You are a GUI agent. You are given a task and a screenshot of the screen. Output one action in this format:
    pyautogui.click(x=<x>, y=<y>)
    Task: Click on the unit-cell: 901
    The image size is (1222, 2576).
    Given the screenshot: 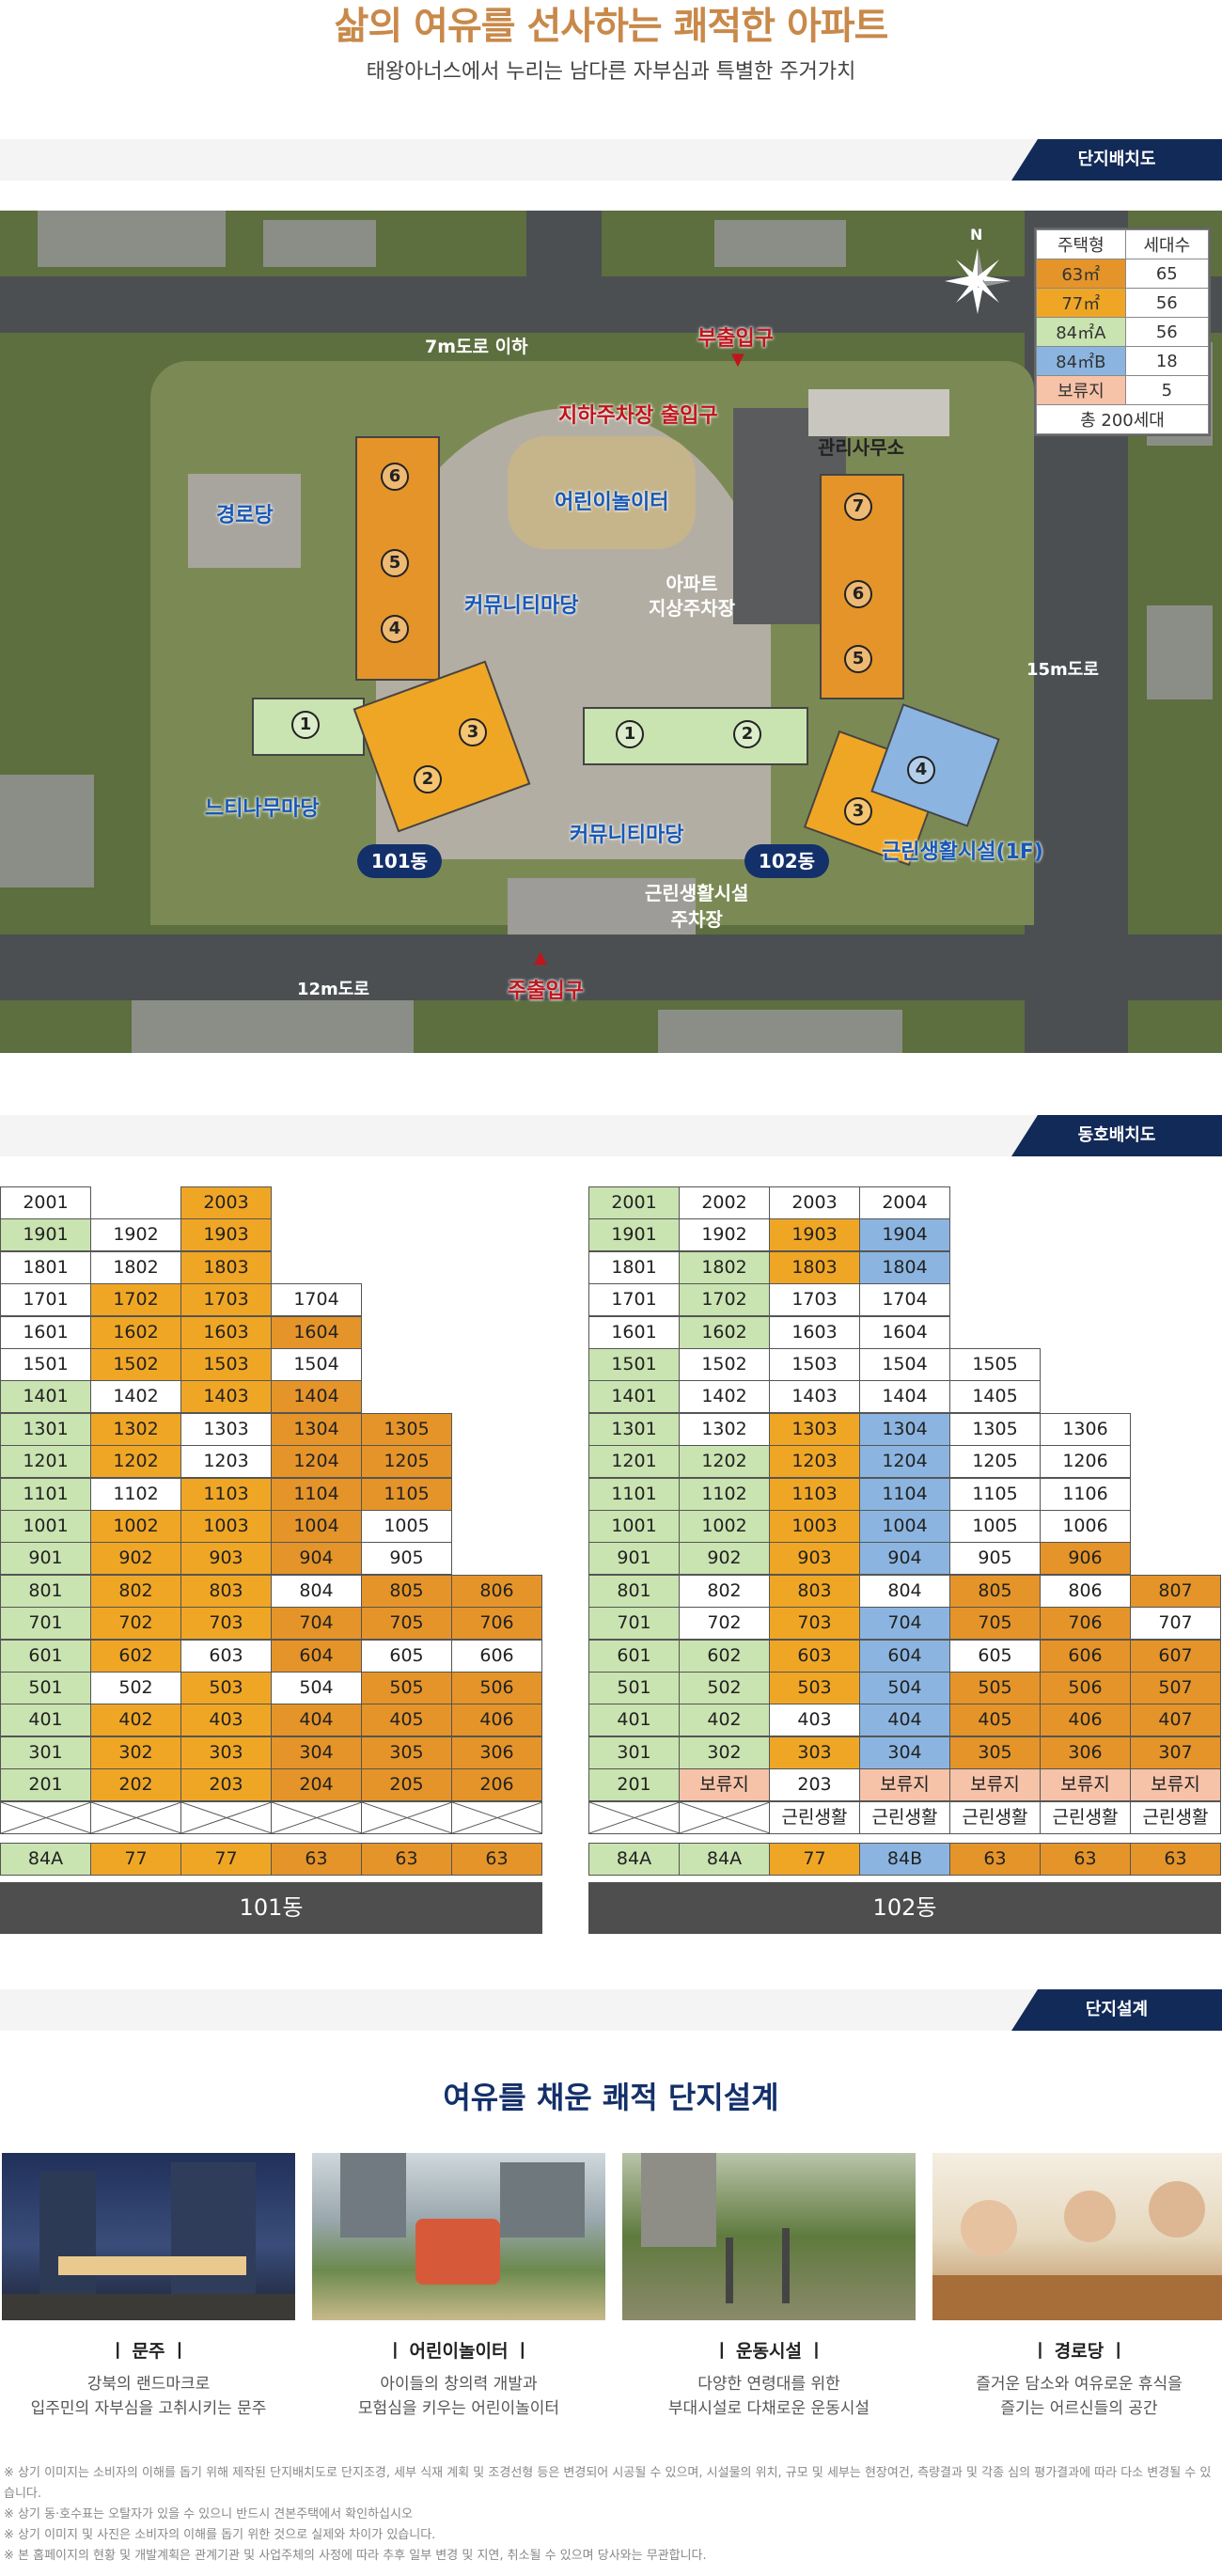 What is the action you would take?
    pyautogui.click(x=45, y=1559)
    